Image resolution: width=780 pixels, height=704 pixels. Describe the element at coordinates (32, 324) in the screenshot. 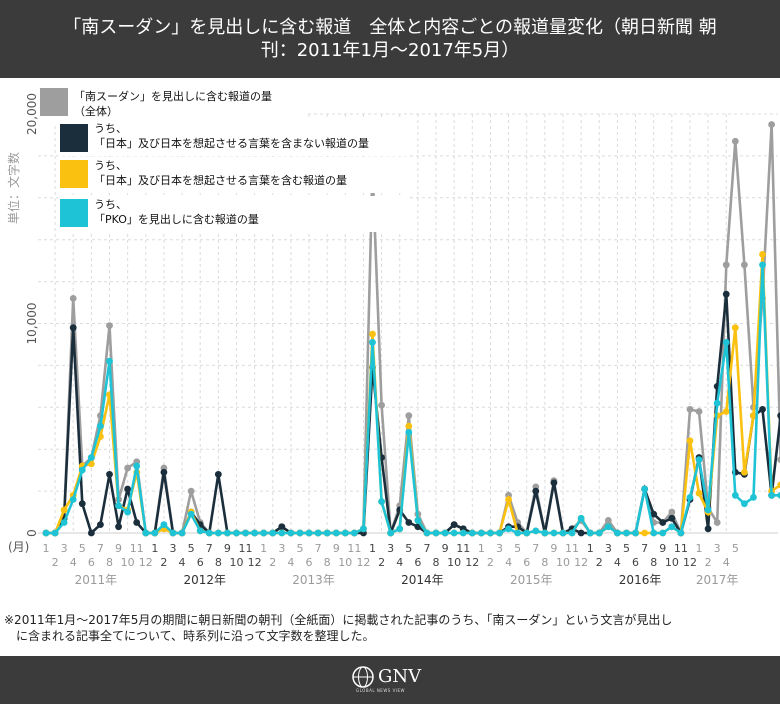

I see `y-tick-label: 10,000` at that location.